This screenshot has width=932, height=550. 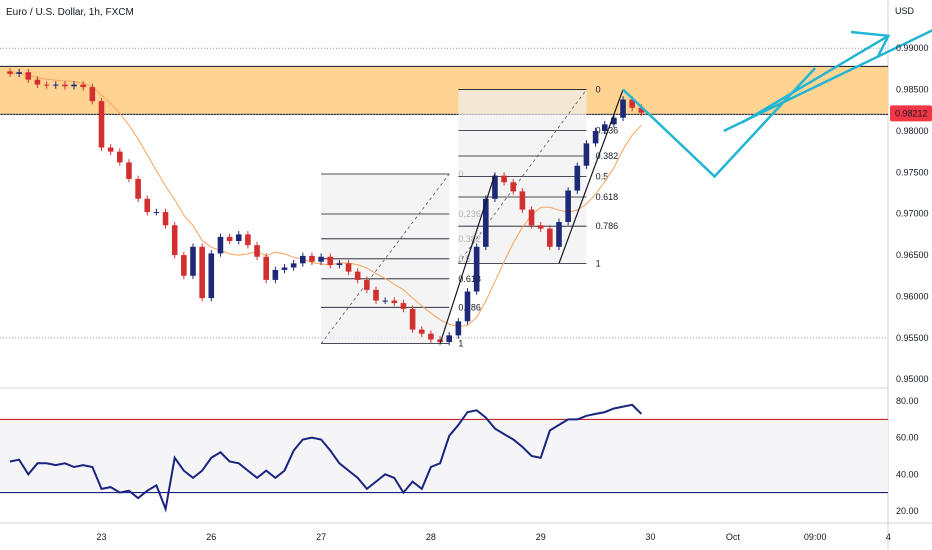 I want to click on rsi-tick-label: 60.00, so click(x=907, y=438).